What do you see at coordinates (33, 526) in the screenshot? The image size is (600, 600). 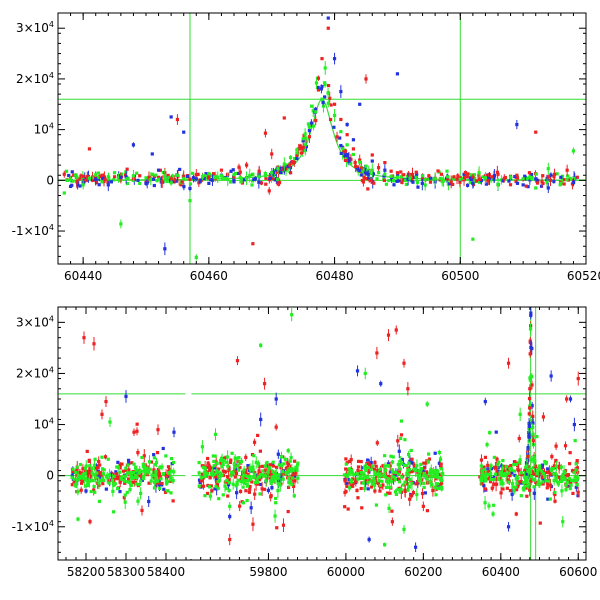 I see `y-tick-label: -1×104` at bounding box center [33, 526].